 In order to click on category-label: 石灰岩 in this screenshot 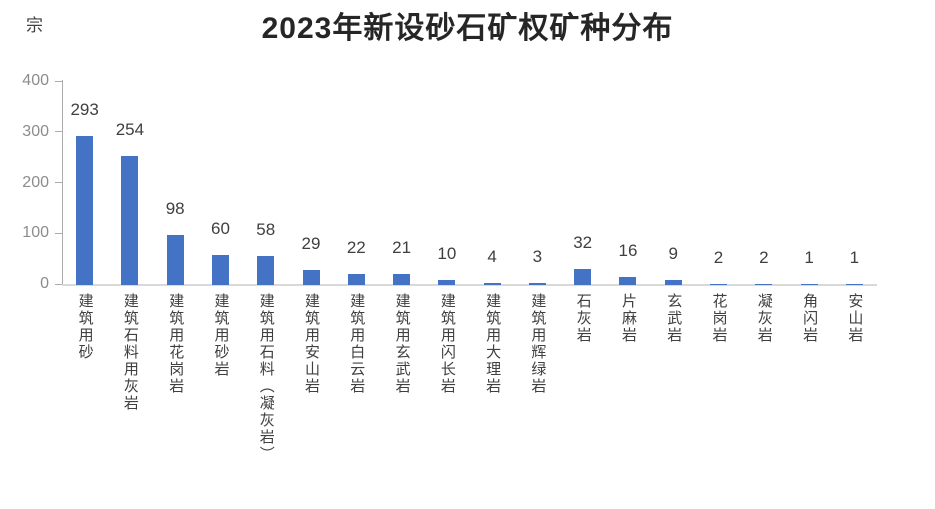, I will do `click(583, 318)`.